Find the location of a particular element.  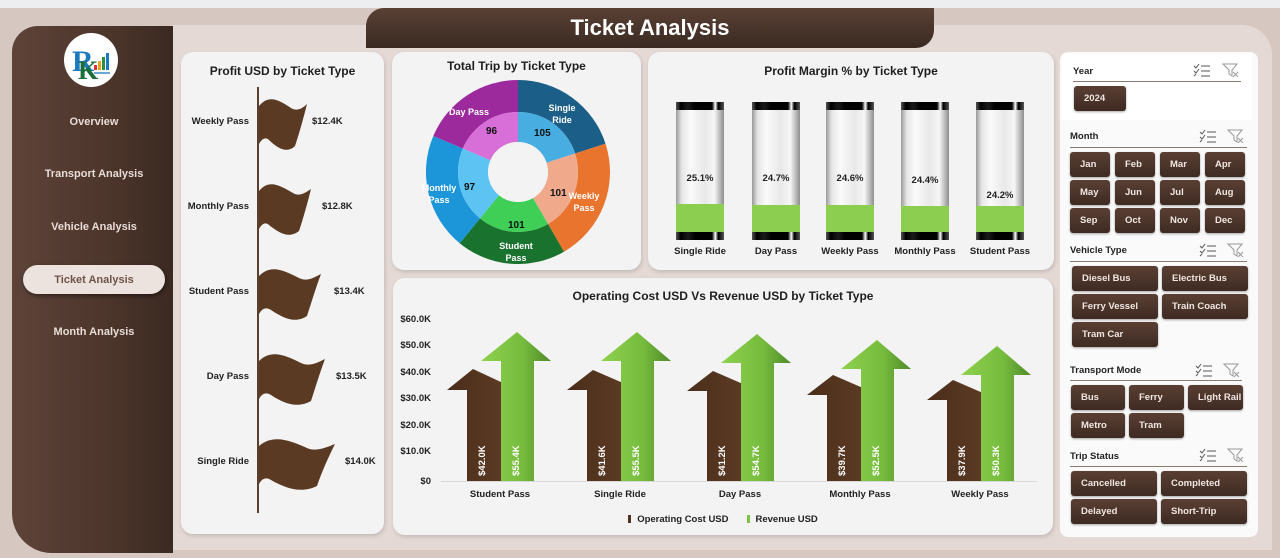

flag-row: Student Pass $13.4K is located at coordinates (281, 292).